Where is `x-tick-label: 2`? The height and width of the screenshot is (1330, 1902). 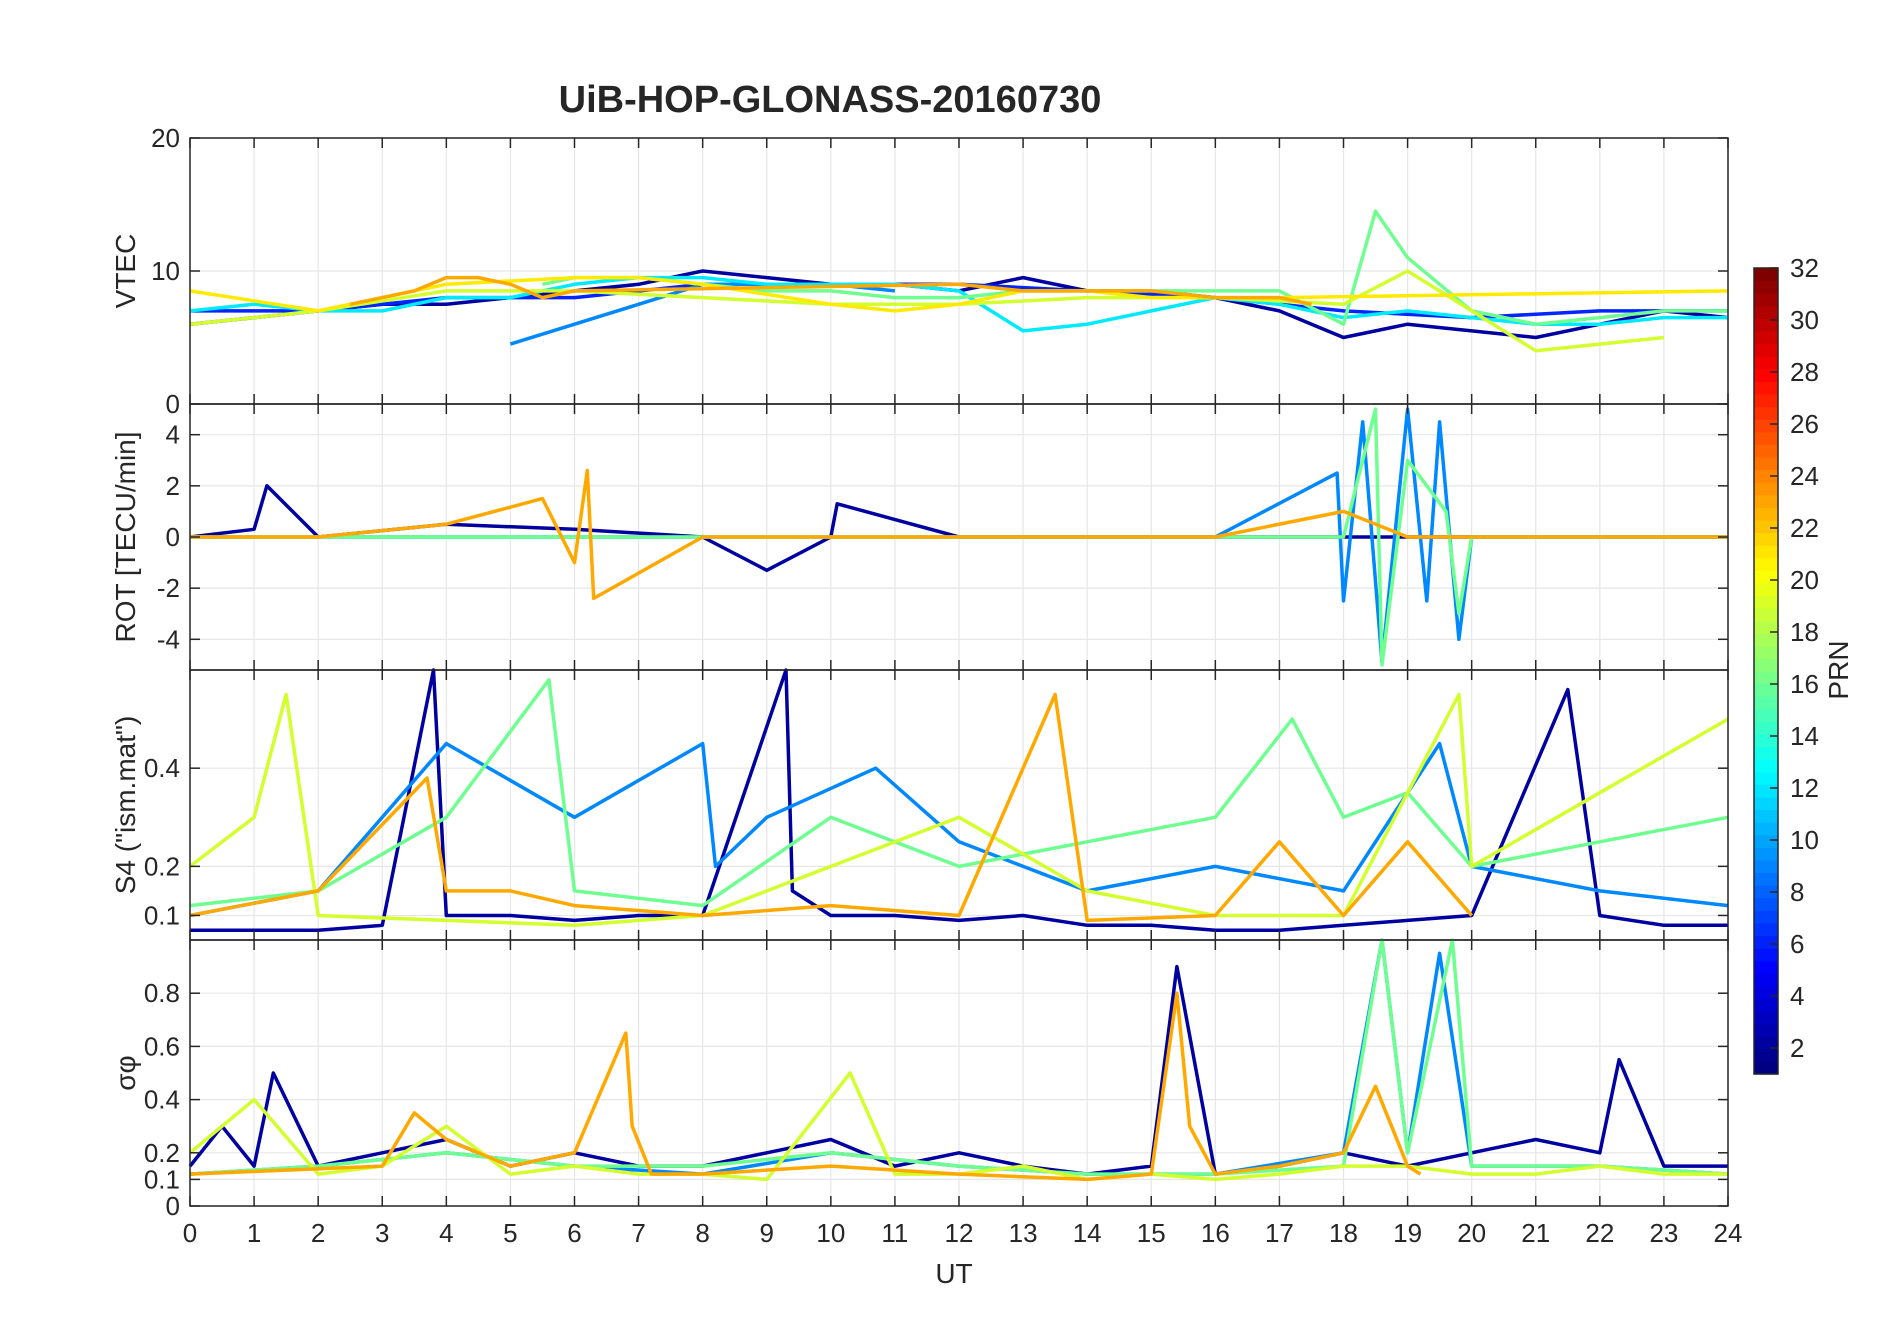 x-tick-label: 2 is located at coordinates (318, 1233).